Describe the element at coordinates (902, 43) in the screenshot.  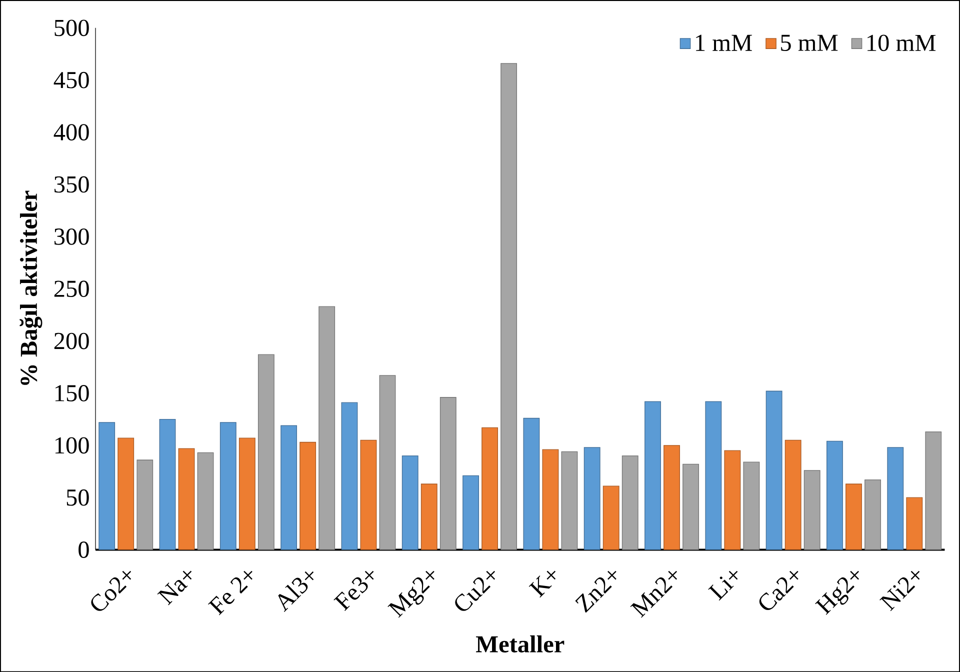
I see `legend-label: 10 mM` at that location.